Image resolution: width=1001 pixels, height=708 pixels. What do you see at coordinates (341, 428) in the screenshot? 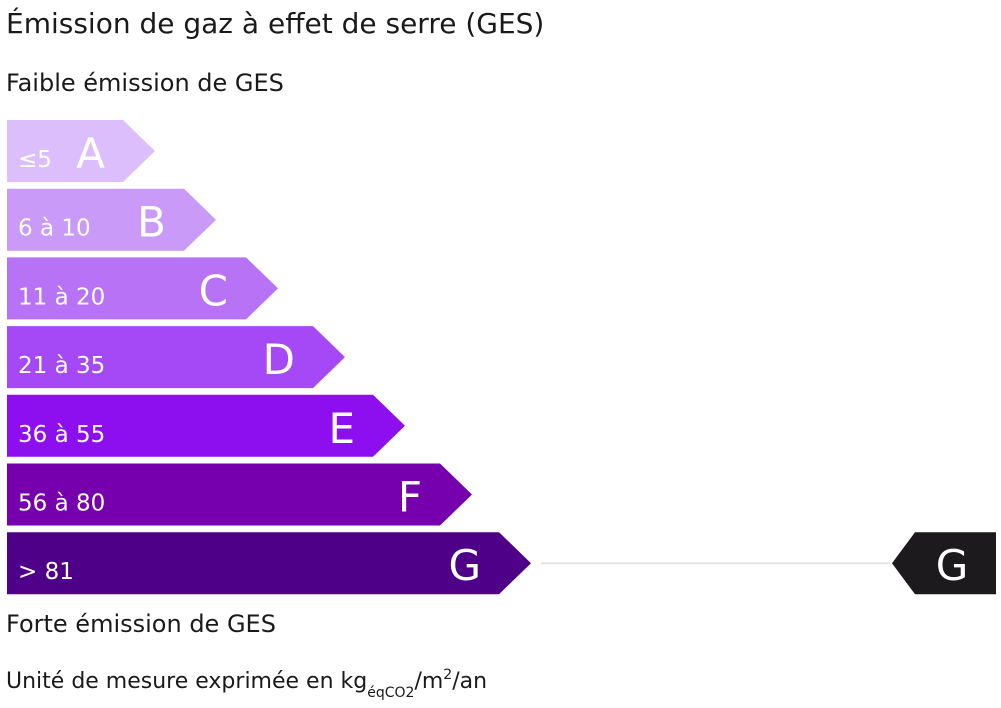
I see `class-letter: E` at bounding box center [341, 428].